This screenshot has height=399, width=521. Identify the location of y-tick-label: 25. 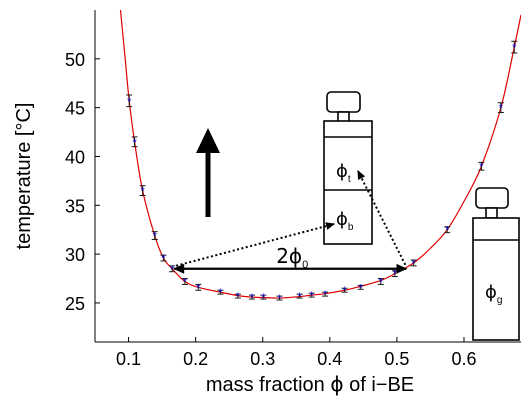
(75, 304).